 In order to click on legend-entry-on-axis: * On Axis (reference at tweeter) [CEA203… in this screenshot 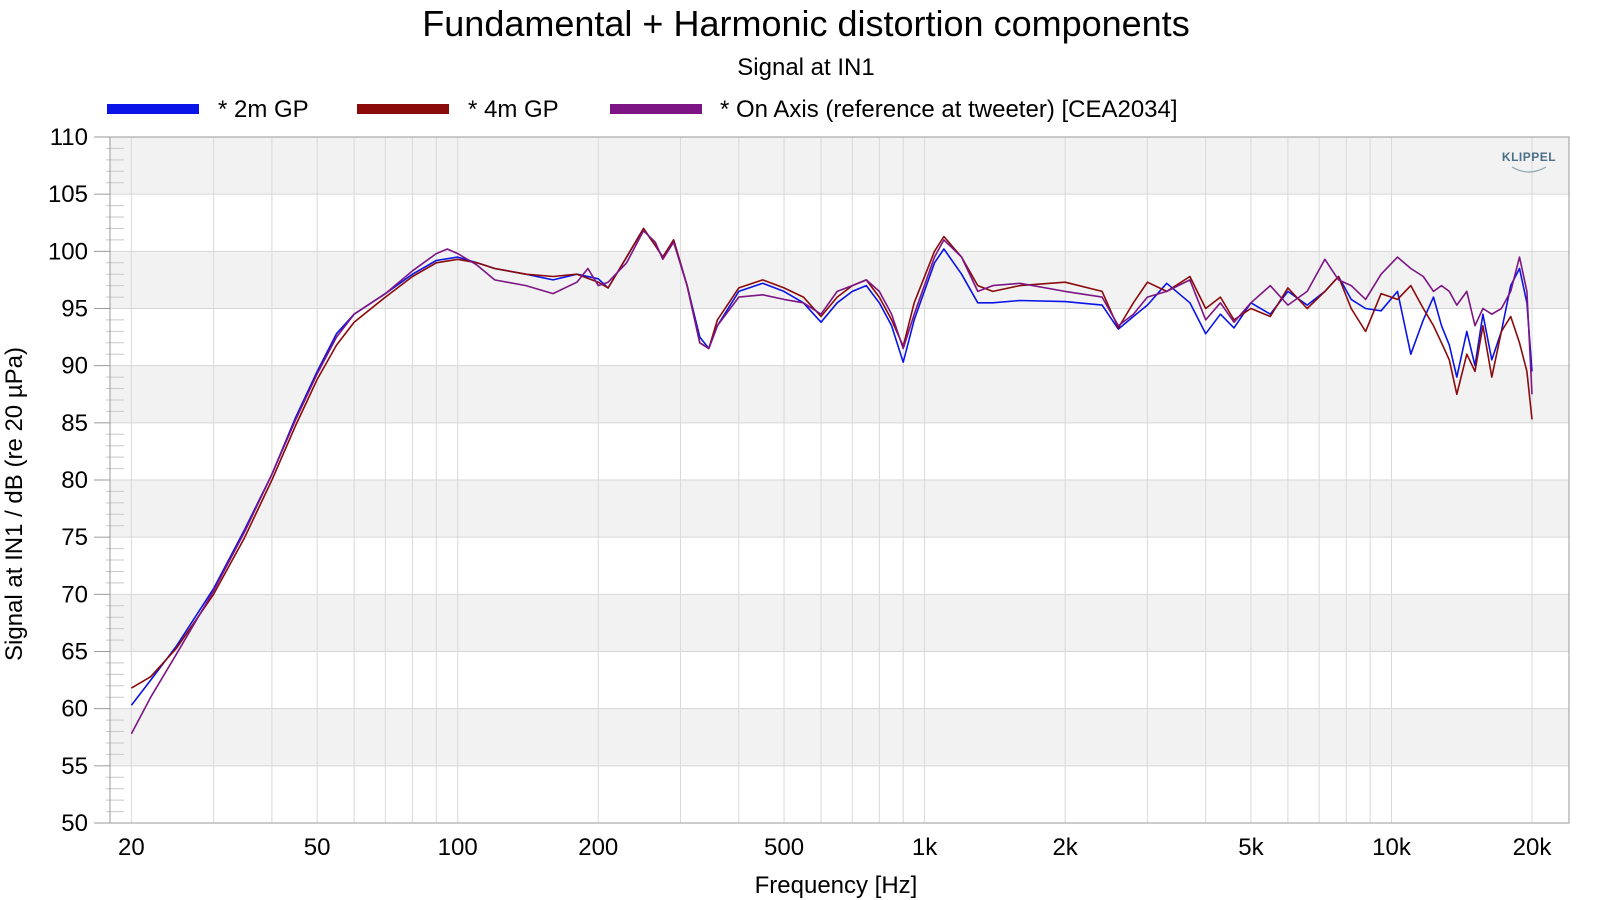, I will do `click(894, 109)`.